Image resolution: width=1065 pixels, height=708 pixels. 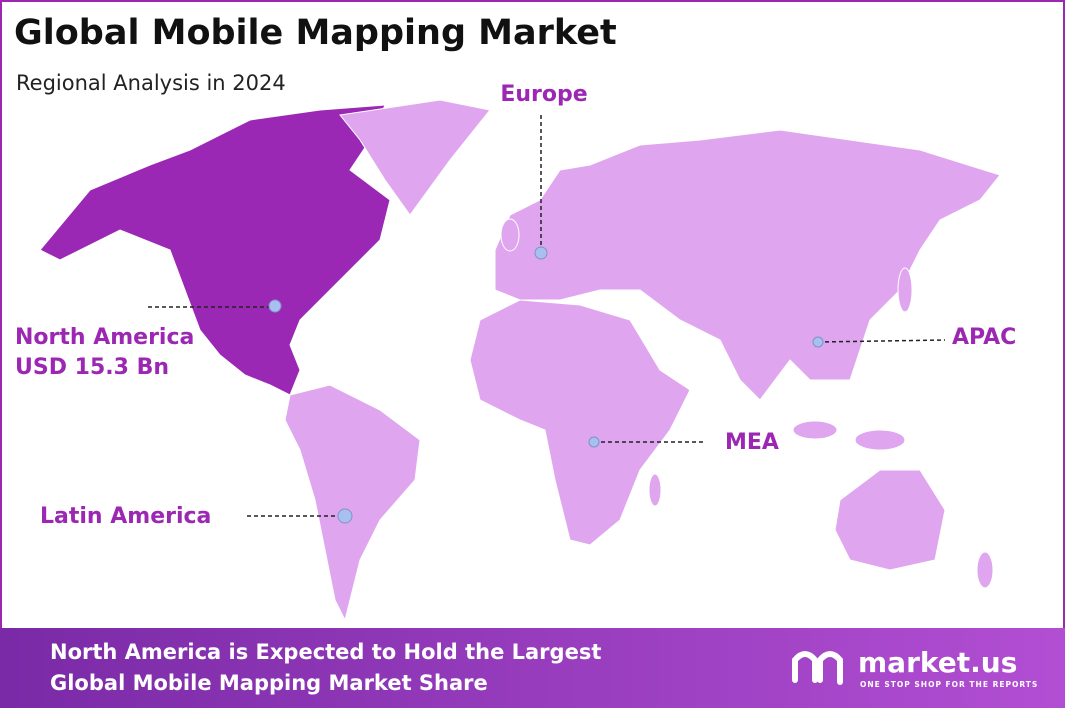 I want to click on region-label: Europe, so click(x=543, y=94).